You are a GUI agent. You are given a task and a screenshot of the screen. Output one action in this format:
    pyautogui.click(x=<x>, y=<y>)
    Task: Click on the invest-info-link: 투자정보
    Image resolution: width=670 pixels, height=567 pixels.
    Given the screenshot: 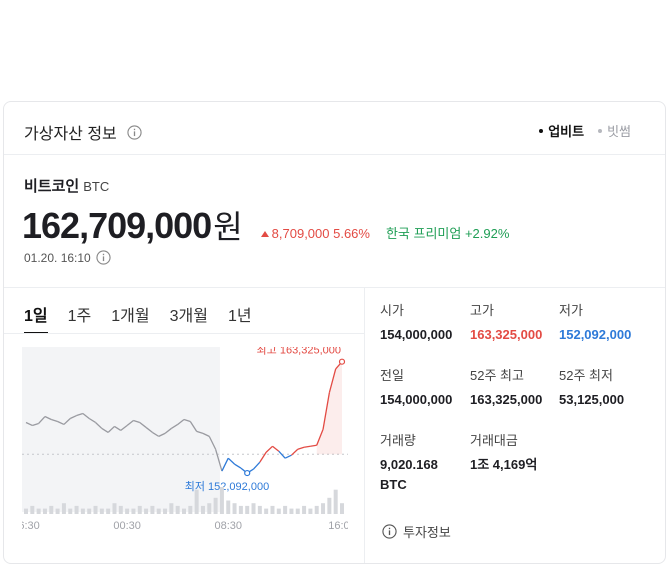 What is the action you would take?
    pyautogui.click(x=416, y=531)
    